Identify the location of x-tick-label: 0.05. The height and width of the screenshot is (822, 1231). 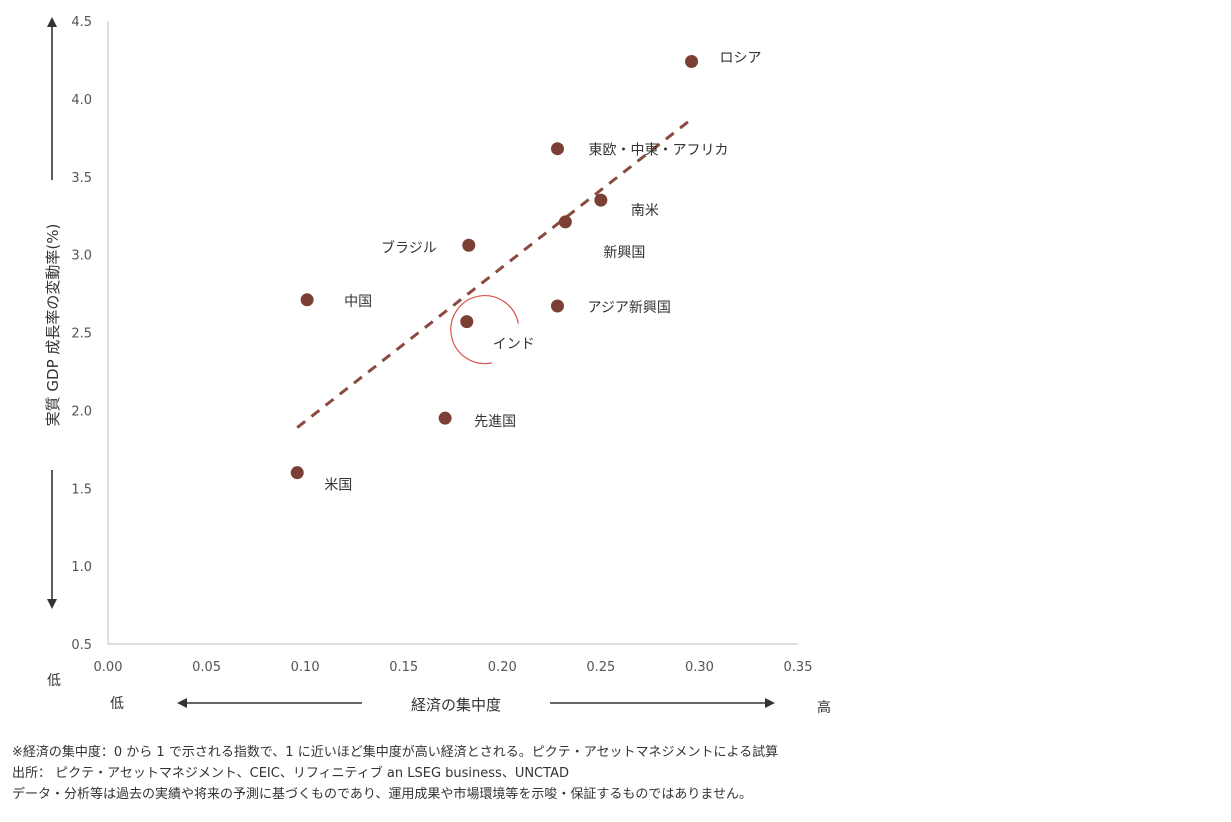
(206, 667).